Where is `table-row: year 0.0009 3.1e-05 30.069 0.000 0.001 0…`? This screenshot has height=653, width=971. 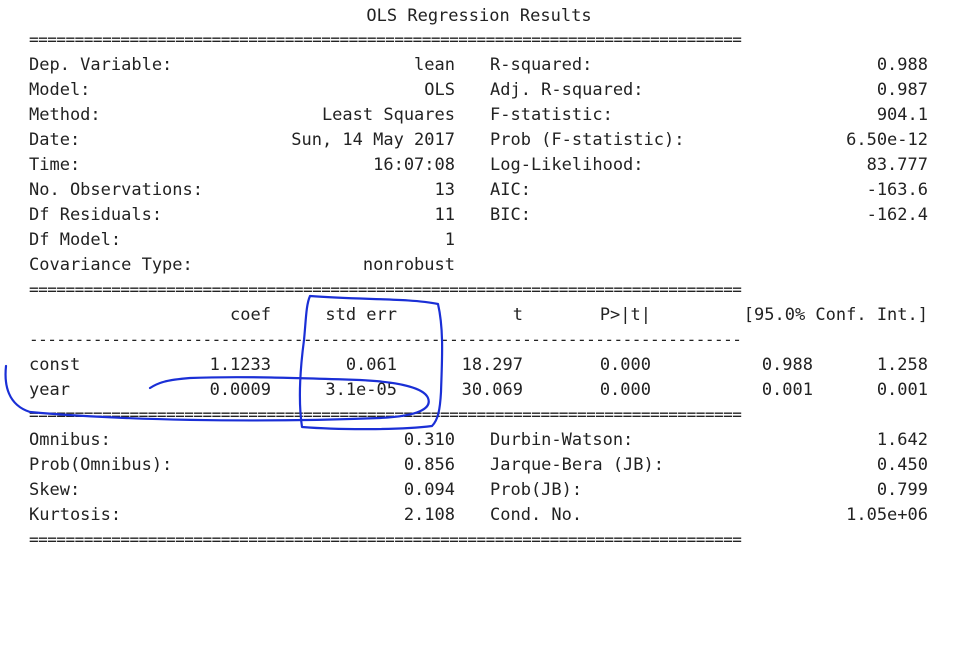
table-row: year 0.0009 3.1e-05 30.069 0.000 0.001 0… is located at coordinates (485, 390).